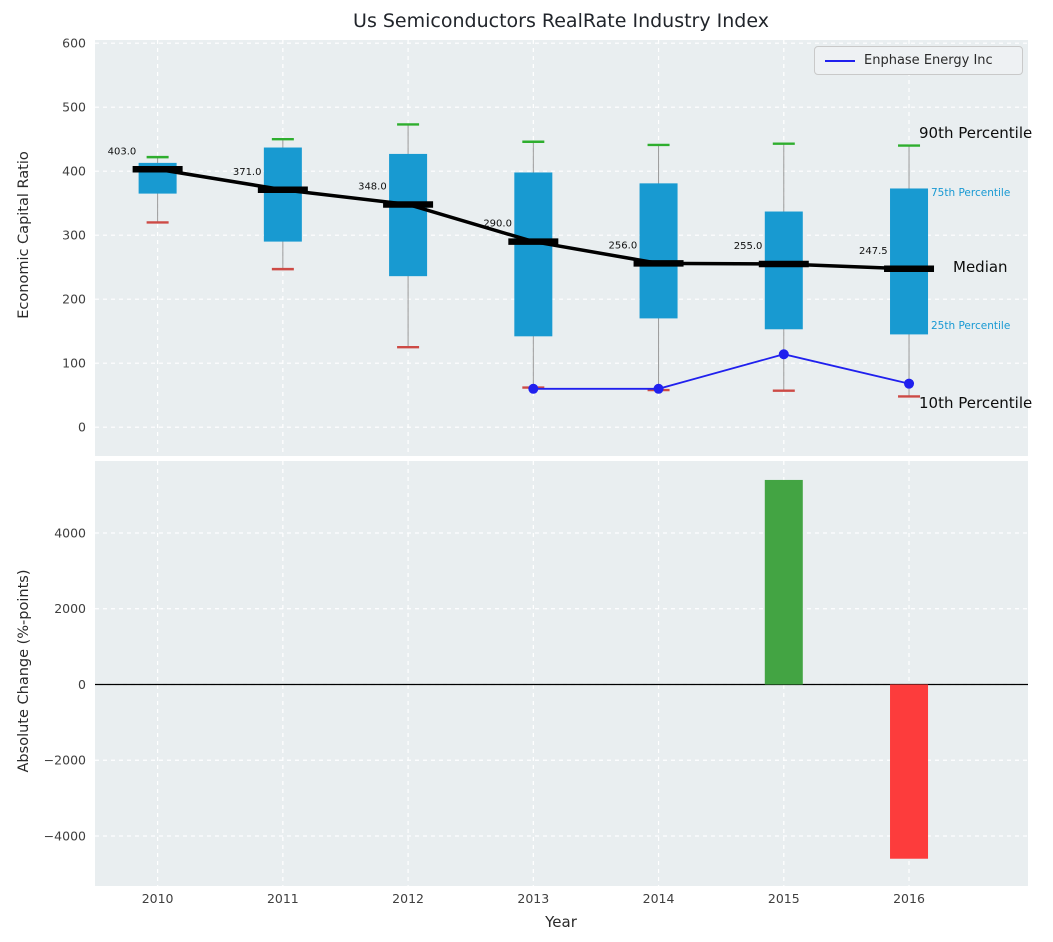 This screenshot has width=1053, height=942. Describe the element at coordinates (928, 60) in the screenshot. I see `legend-label: Enphase Energy Inc` at that location.